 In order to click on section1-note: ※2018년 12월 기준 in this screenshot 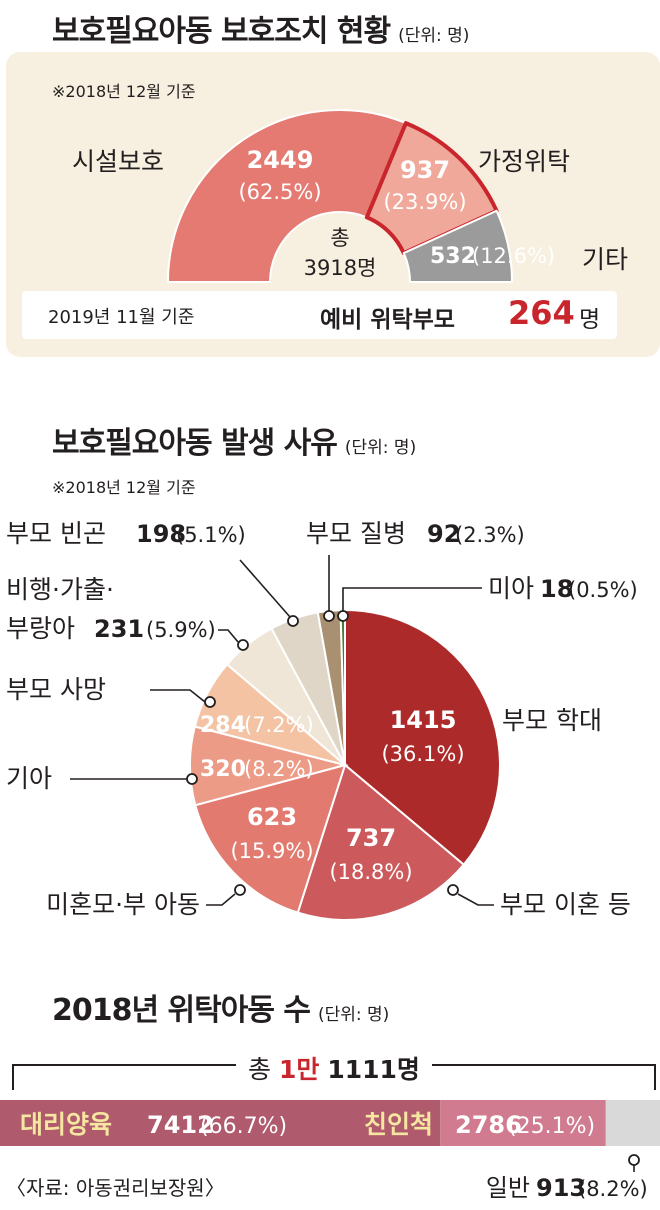, I will do `click(124, 91)`.